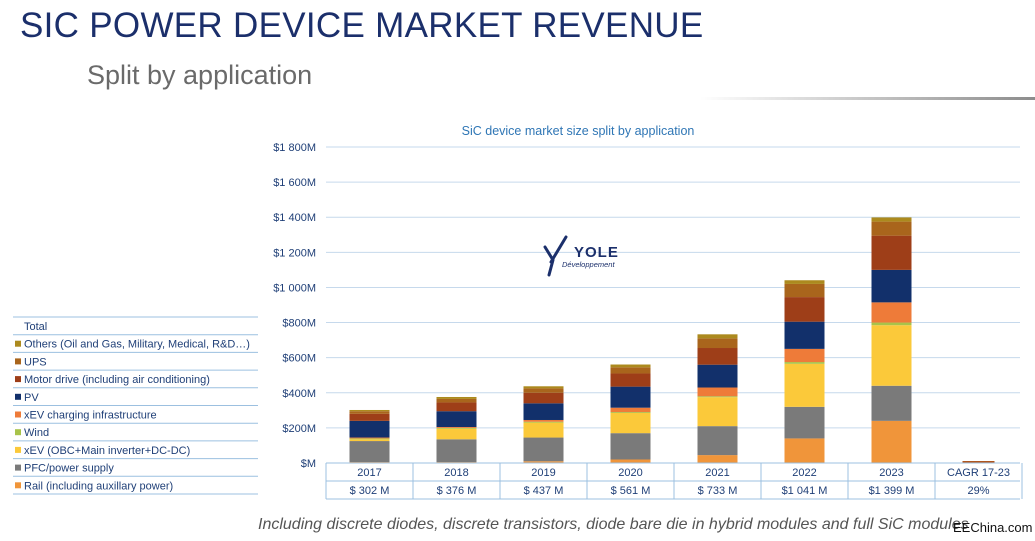  I want to click on legend-item-label: xEV (OBC+Main inverter+DC-DC), so click(107, 451).